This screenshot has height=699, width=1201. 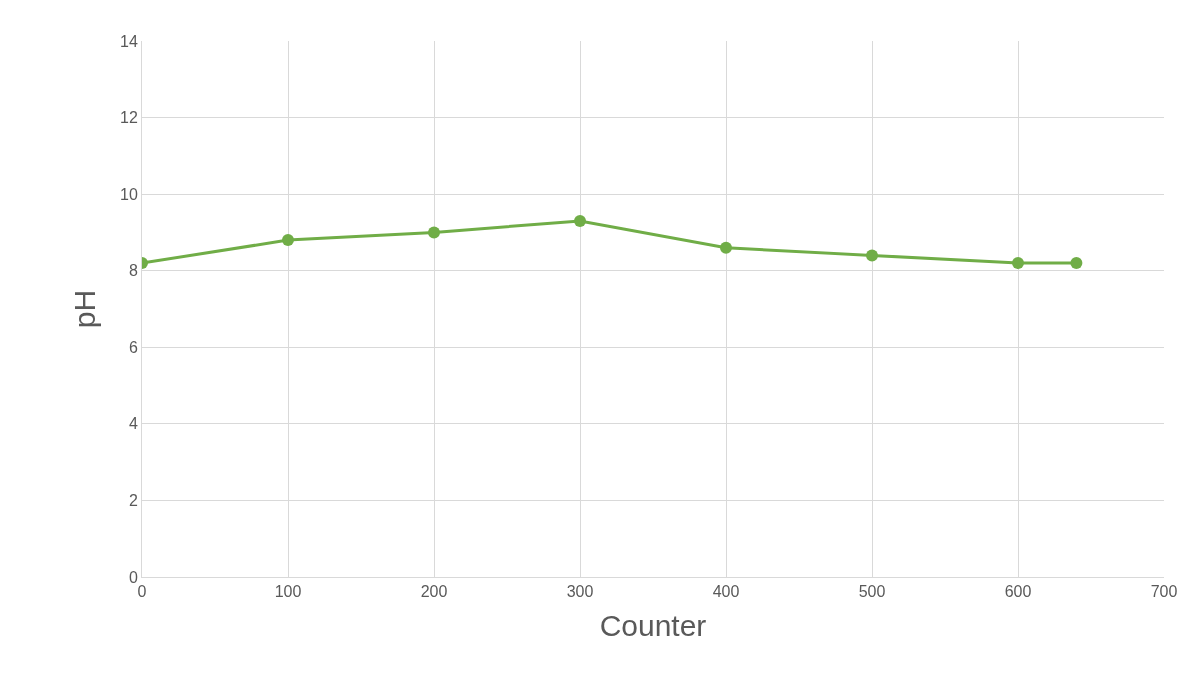 I want to click on x-tick-label: 500, so click(x=872, y=592).